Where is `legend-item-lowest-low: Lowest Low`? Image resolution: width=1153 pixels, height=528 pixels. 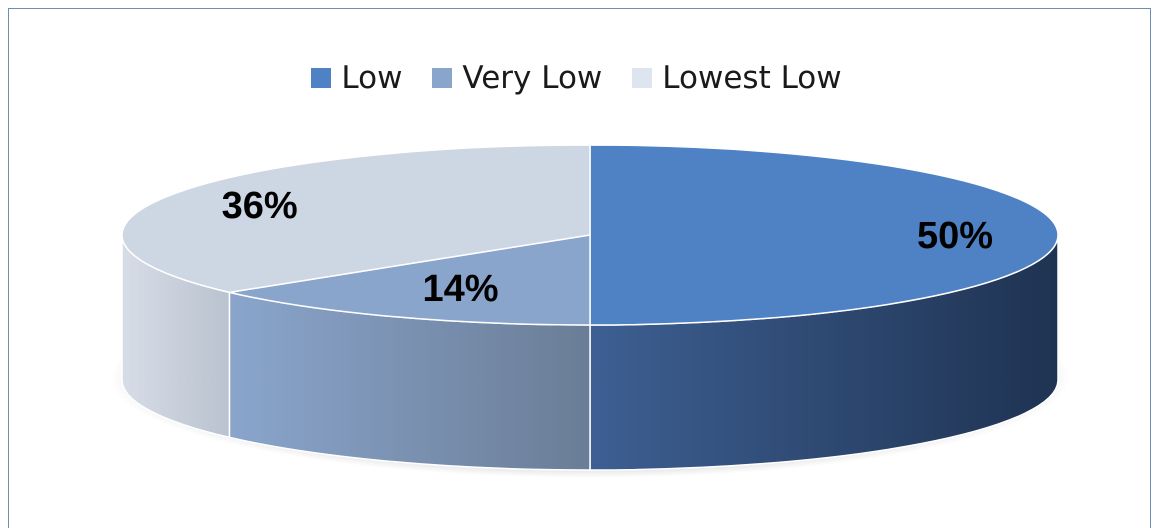 legend-item-lowest-low: Lowest Low is located at coordinates (737, 78).